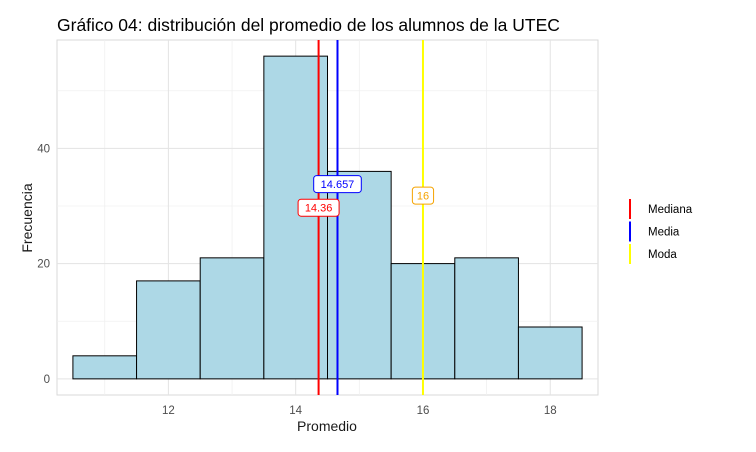  Describe the element at coordinates (423, 411) in the screenshot. I see `x-tick-label: 16` at that location.